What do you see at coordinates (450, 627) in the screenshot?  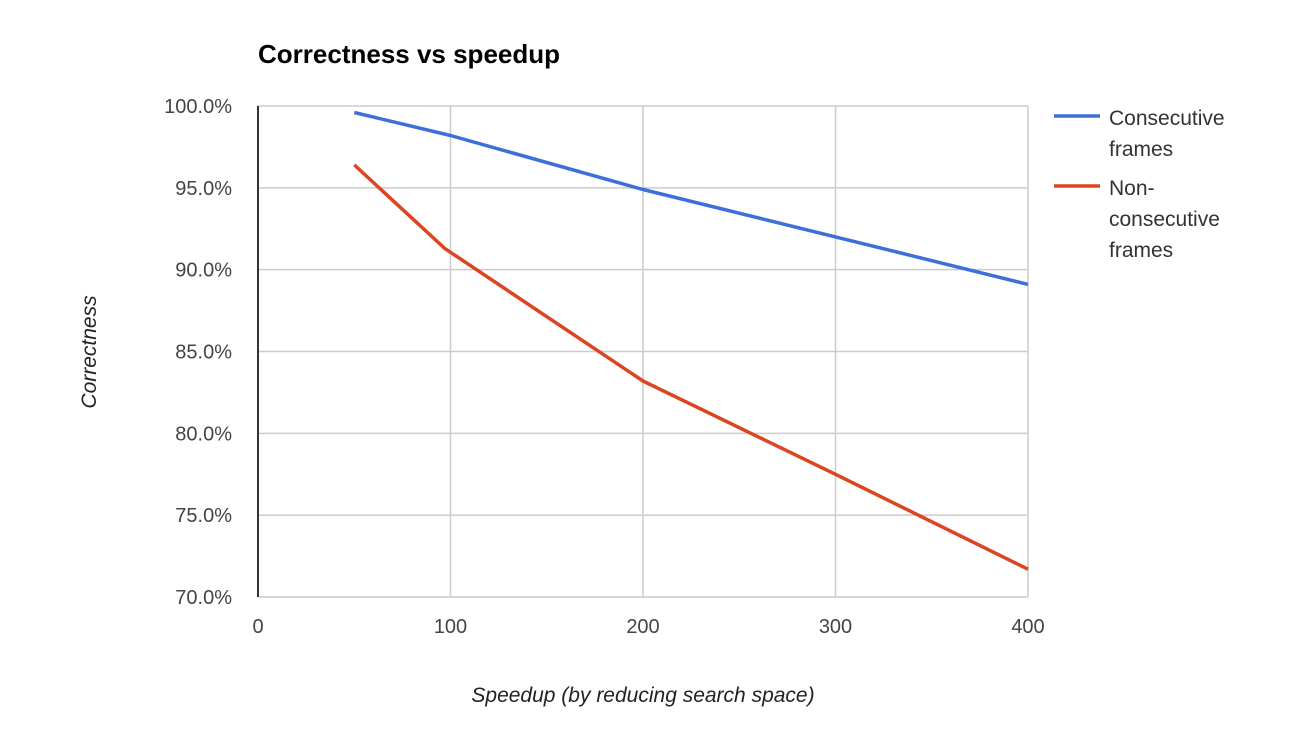 I see `x-tick-label: 100` at bounding box center [450, 627].